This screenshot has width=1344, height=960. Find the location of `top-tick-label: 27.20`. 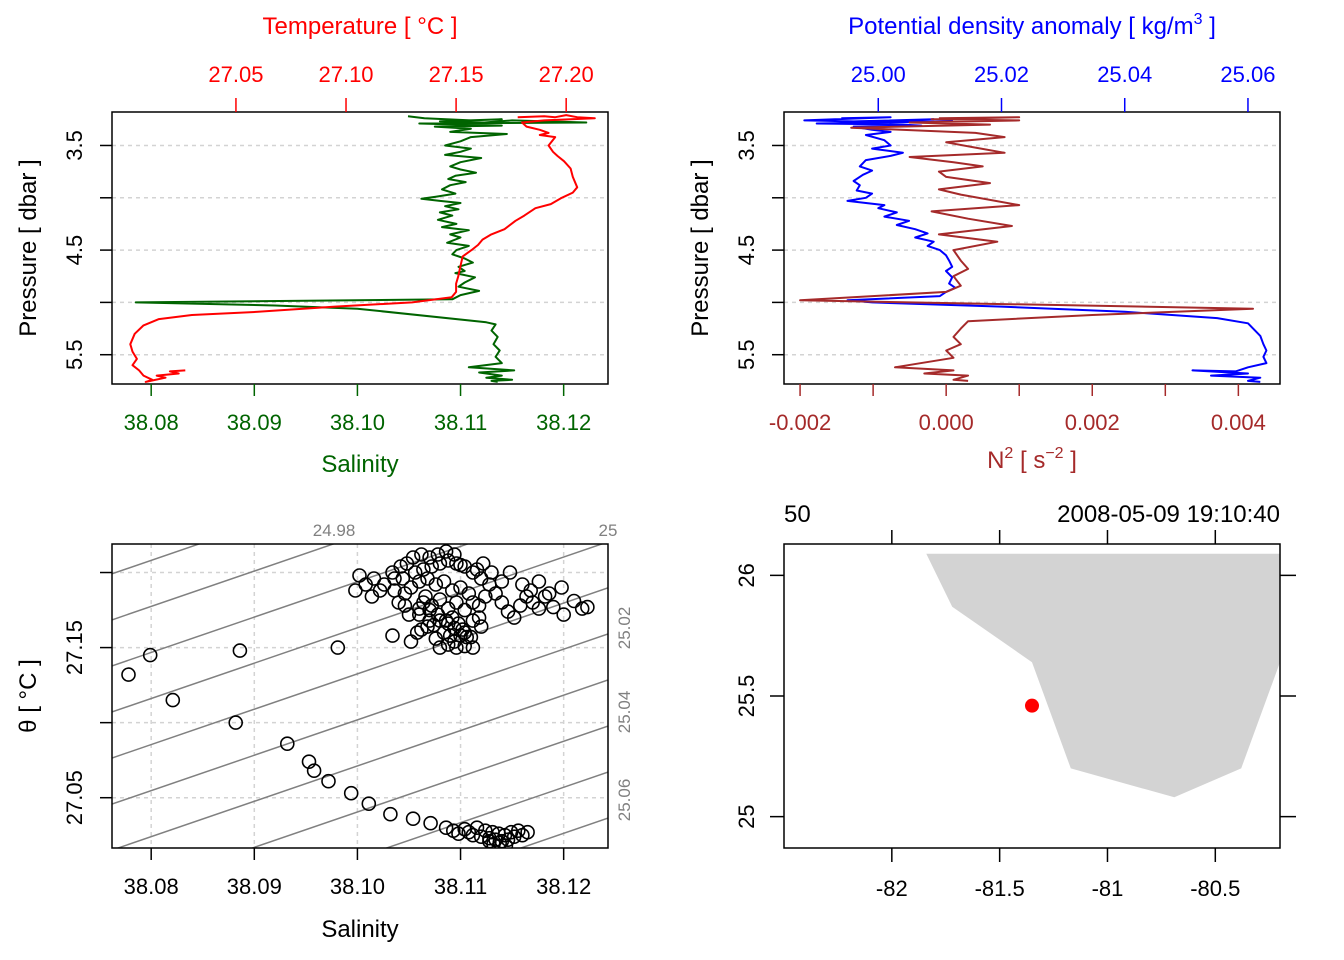

top-tick-label: 27.20 is located at coordinates (566, 74).